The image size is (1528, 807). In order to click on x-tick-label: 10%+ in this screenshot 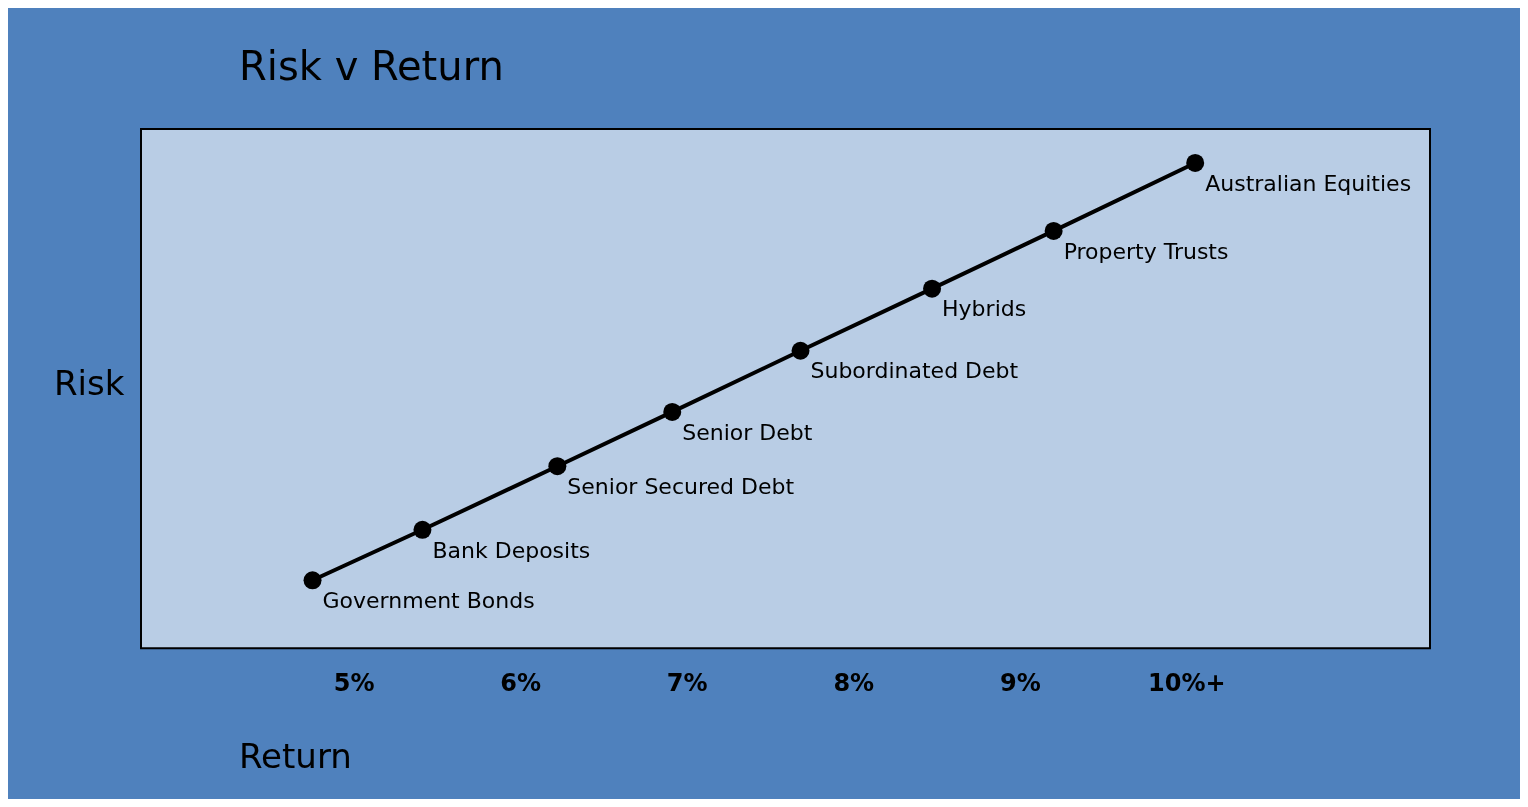, I will do `click(1187, 682)`.